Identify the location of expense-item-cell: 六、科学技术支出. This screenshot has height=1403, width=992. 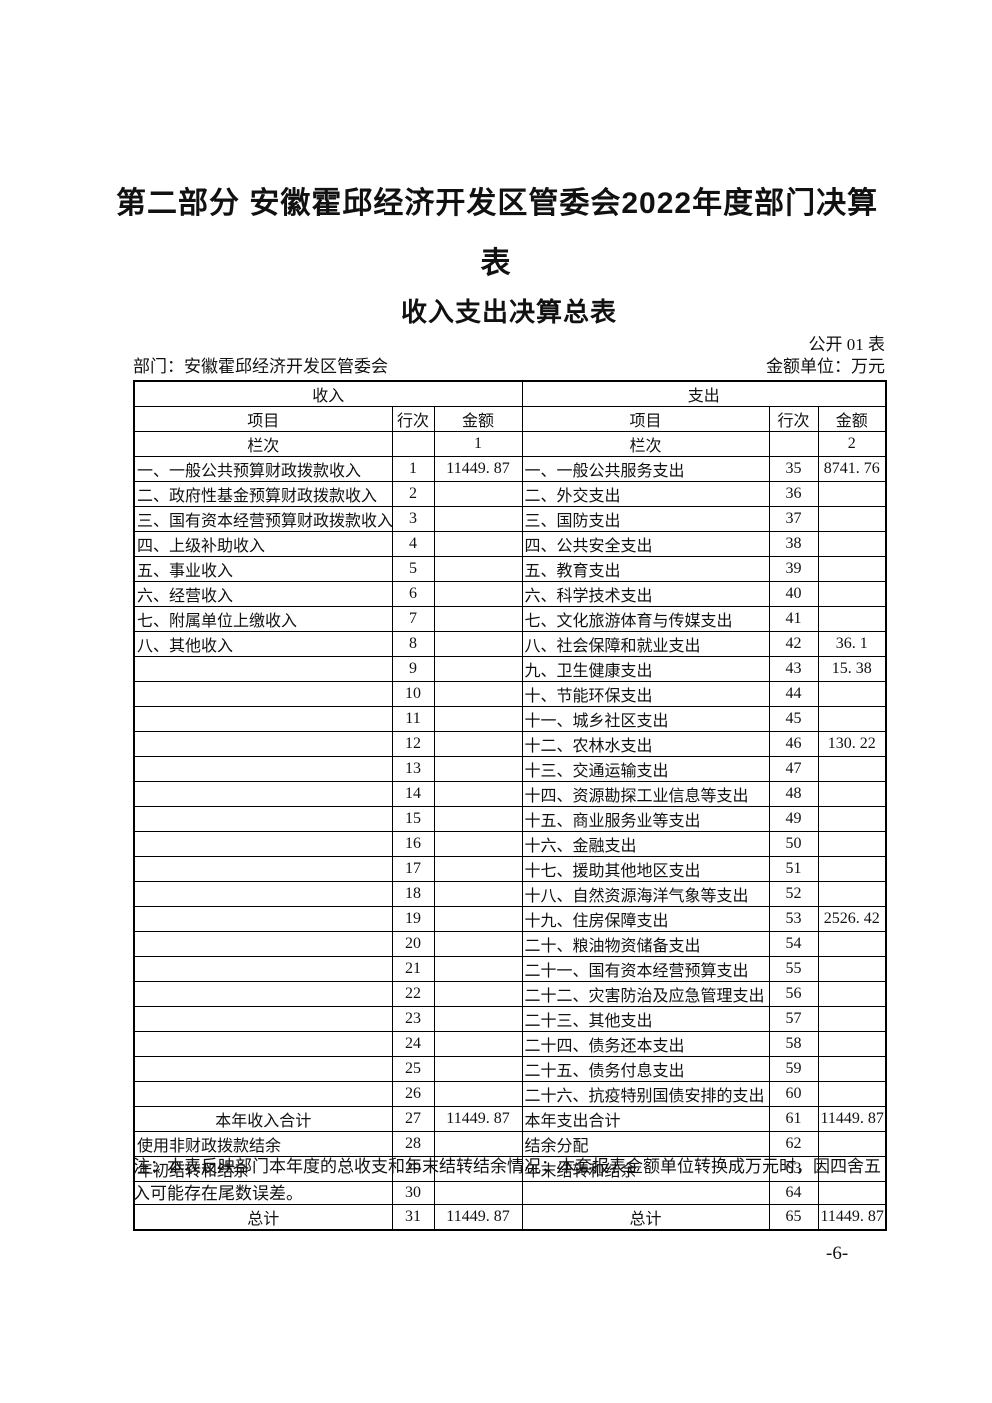
(645, 594).